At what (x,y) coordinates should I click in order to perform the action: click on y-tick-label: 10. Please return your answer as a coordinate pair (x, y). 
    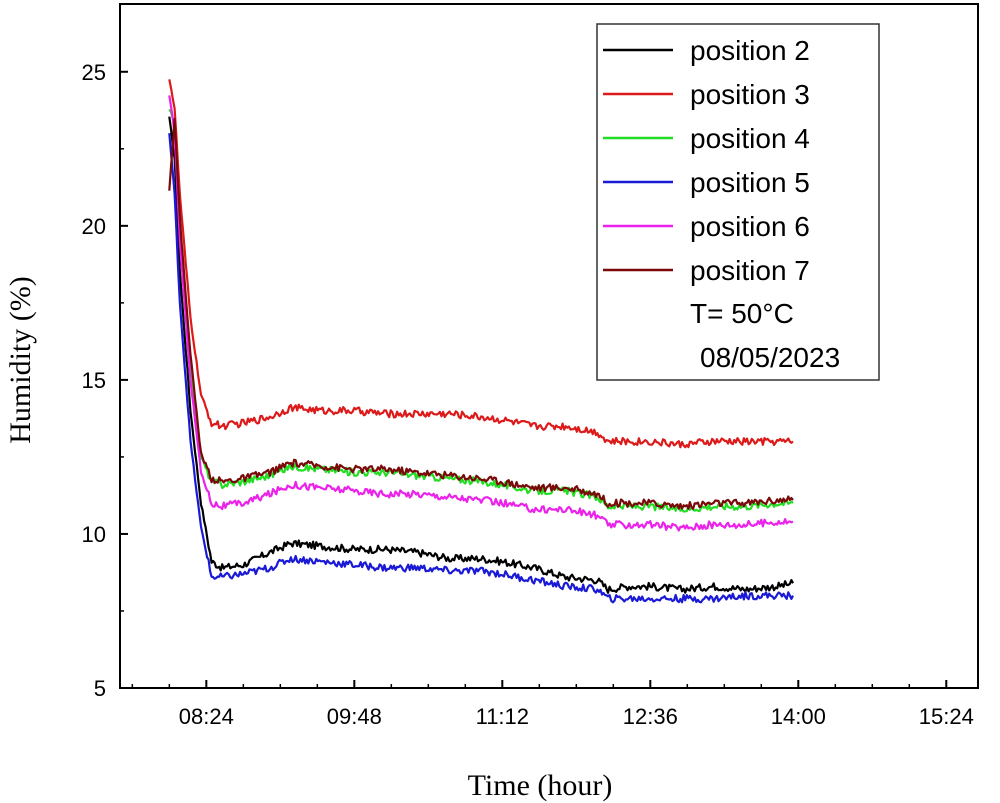
    Looking at the image, I should click on (94, 534).